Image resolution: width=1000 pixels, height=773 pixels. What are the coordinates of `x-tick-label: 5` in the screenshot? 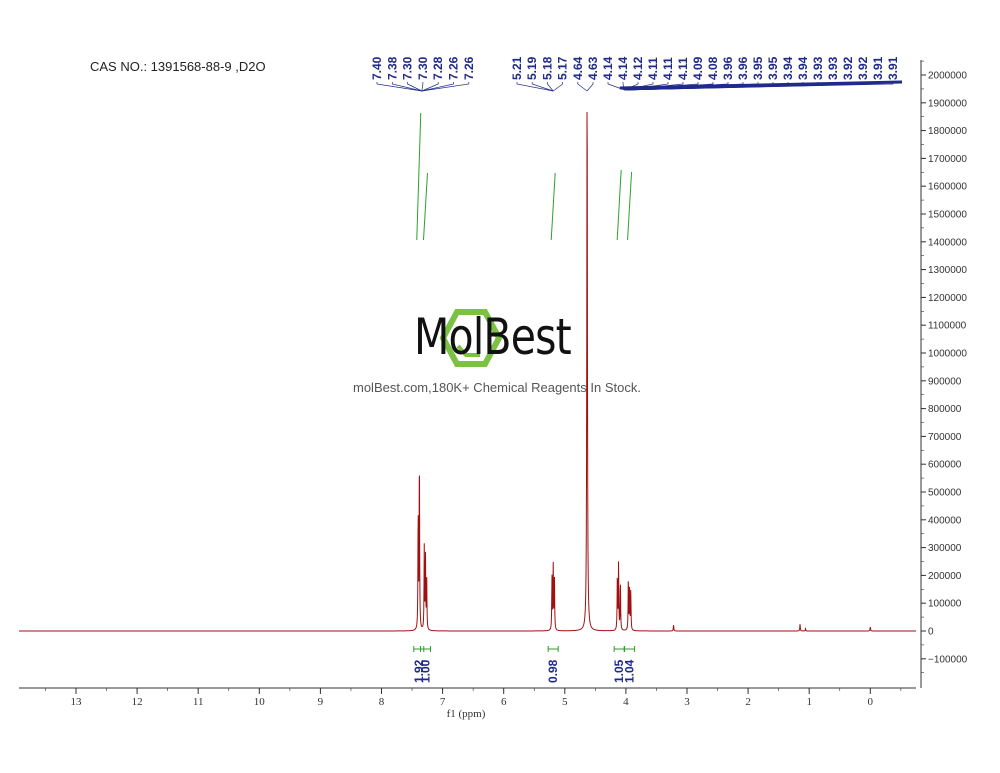 It's located at (565, 702).